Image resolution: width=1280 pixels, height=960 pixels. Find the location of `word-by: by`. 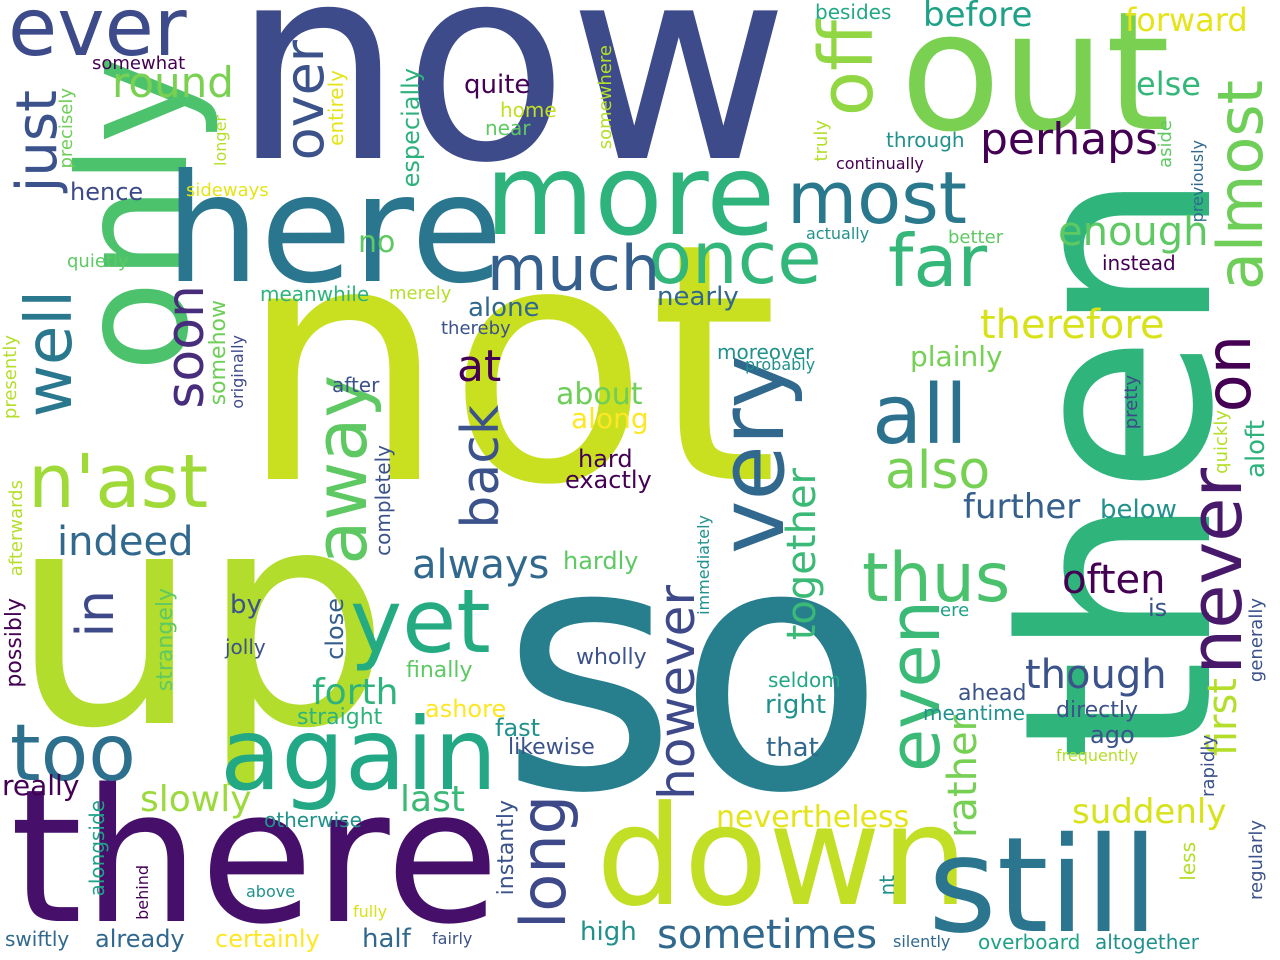

word-by: by is located at coordinates (246, 605).